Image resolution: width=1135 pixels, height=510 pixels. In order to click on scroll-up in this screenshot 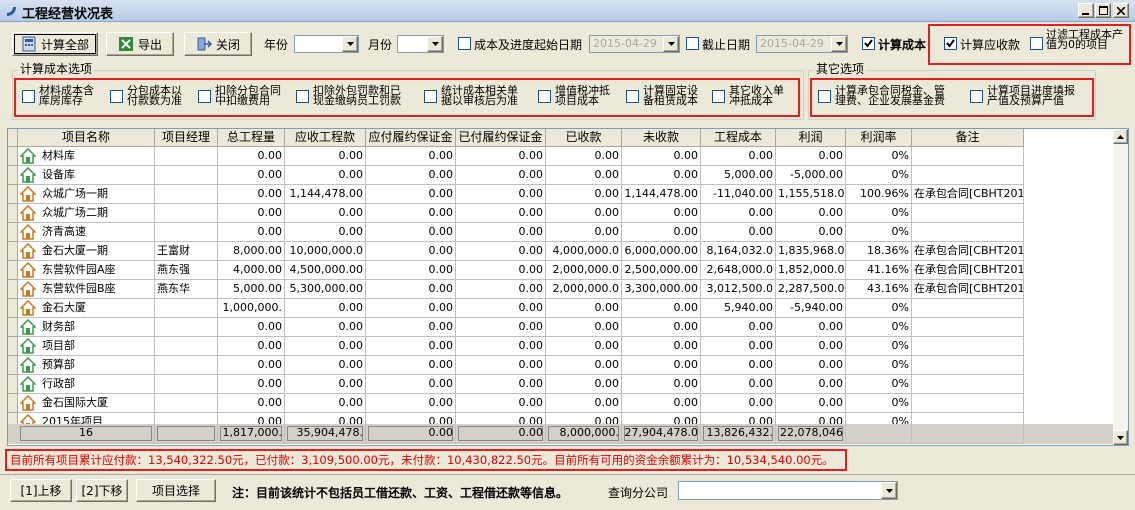, I will do `click(1120, 136)`.